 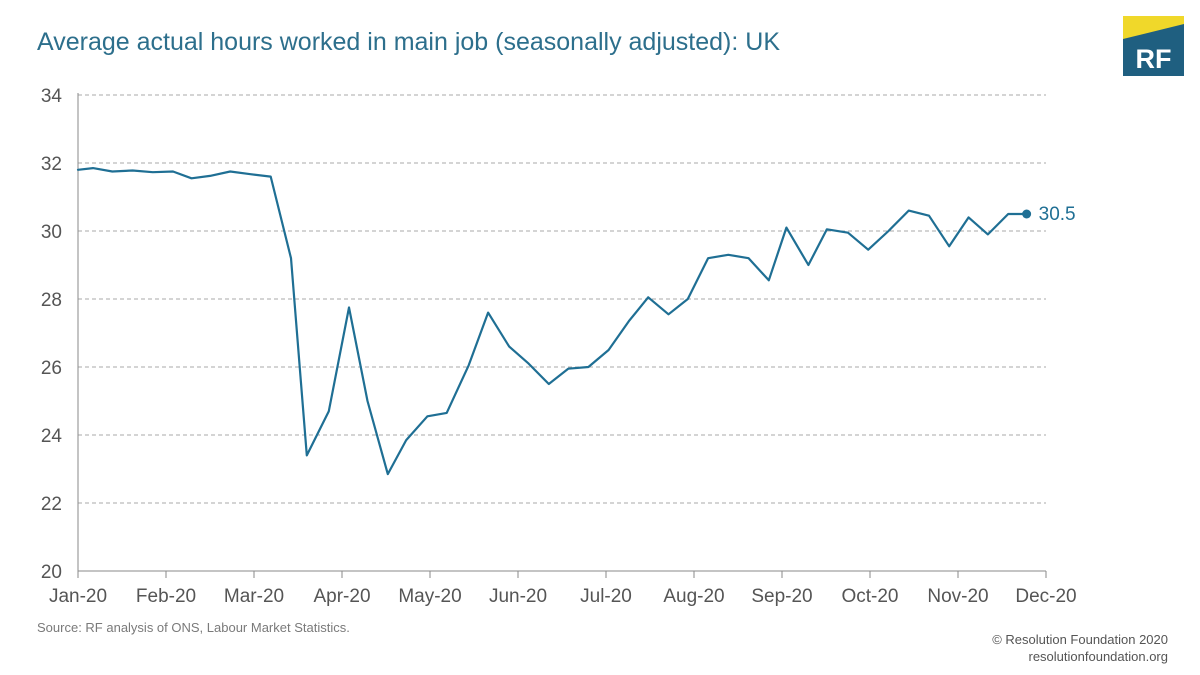 What do you see at coordinates (51, 300) in the screenshot?
I see `y-tick-label: 28` at bounding box center [51, 300].